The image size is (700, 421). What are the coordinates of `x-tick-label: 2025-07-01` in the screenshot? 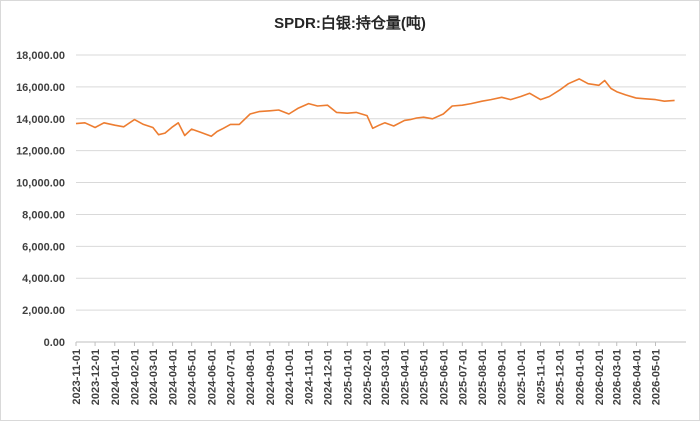 It's located at (463, 377).